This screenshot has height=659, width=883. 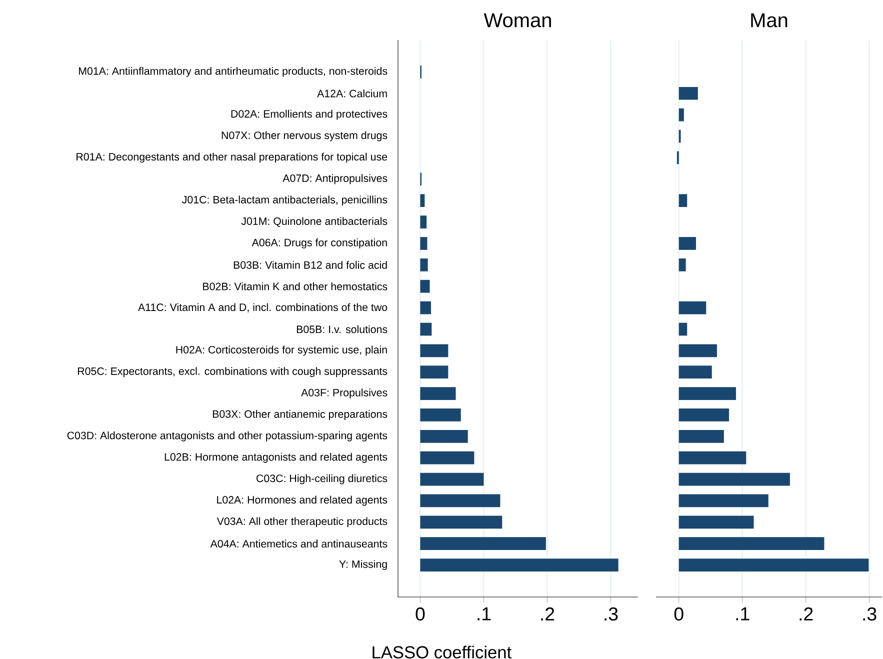 What do you see at coordinates (310, 264) in the screenshot?
I see `y-tick-label: B03B: Vitamin B12 and folic acid` at bounding box center [310, 264].